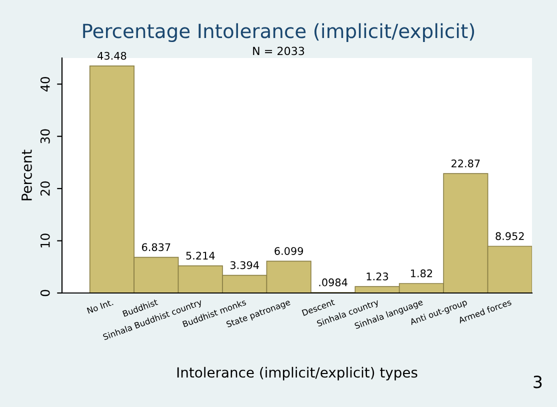 The image size is (557, 407). I want to click on data-label: 6.837, so click(156, 247).